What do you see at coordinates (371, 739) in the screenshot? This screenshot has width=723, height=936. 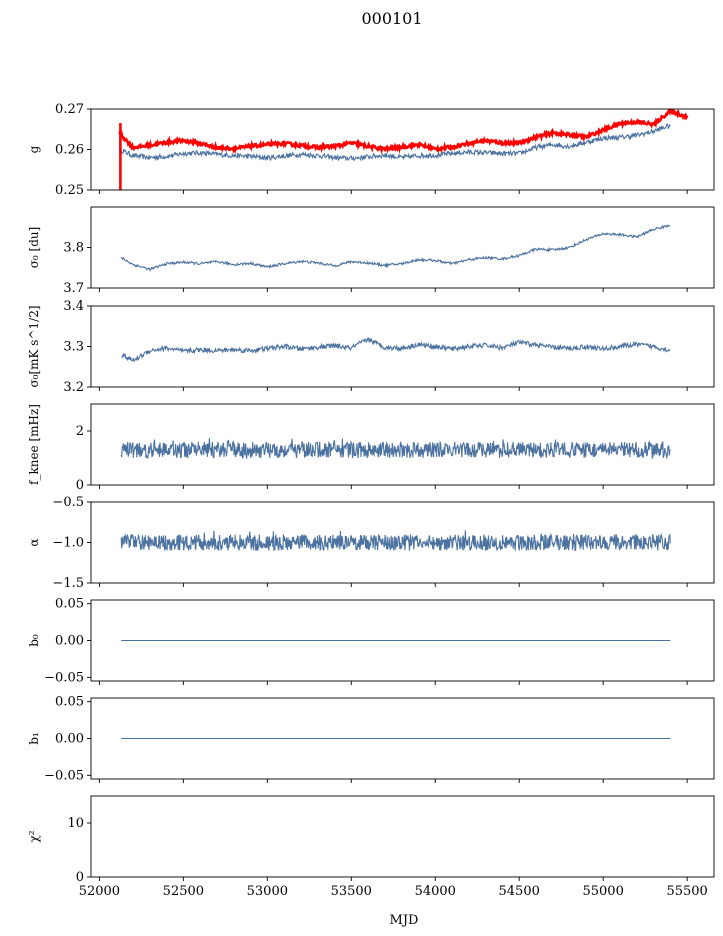 I see `panel-7: −0.05 0.00 0.05 b₁` at bounding box center [371, 739].